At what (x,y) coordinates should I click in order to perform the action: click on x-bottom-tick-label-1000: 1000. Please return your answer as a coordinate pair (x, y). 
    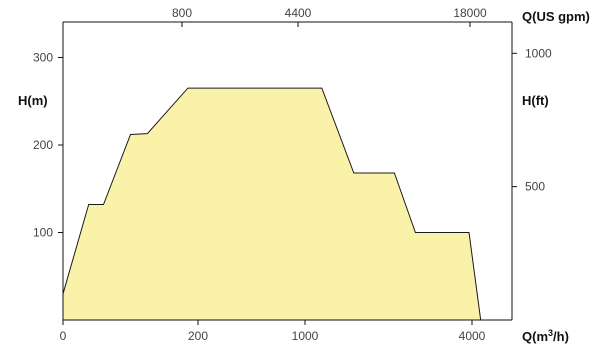
    Looking at the image, I should click on (305, 336).